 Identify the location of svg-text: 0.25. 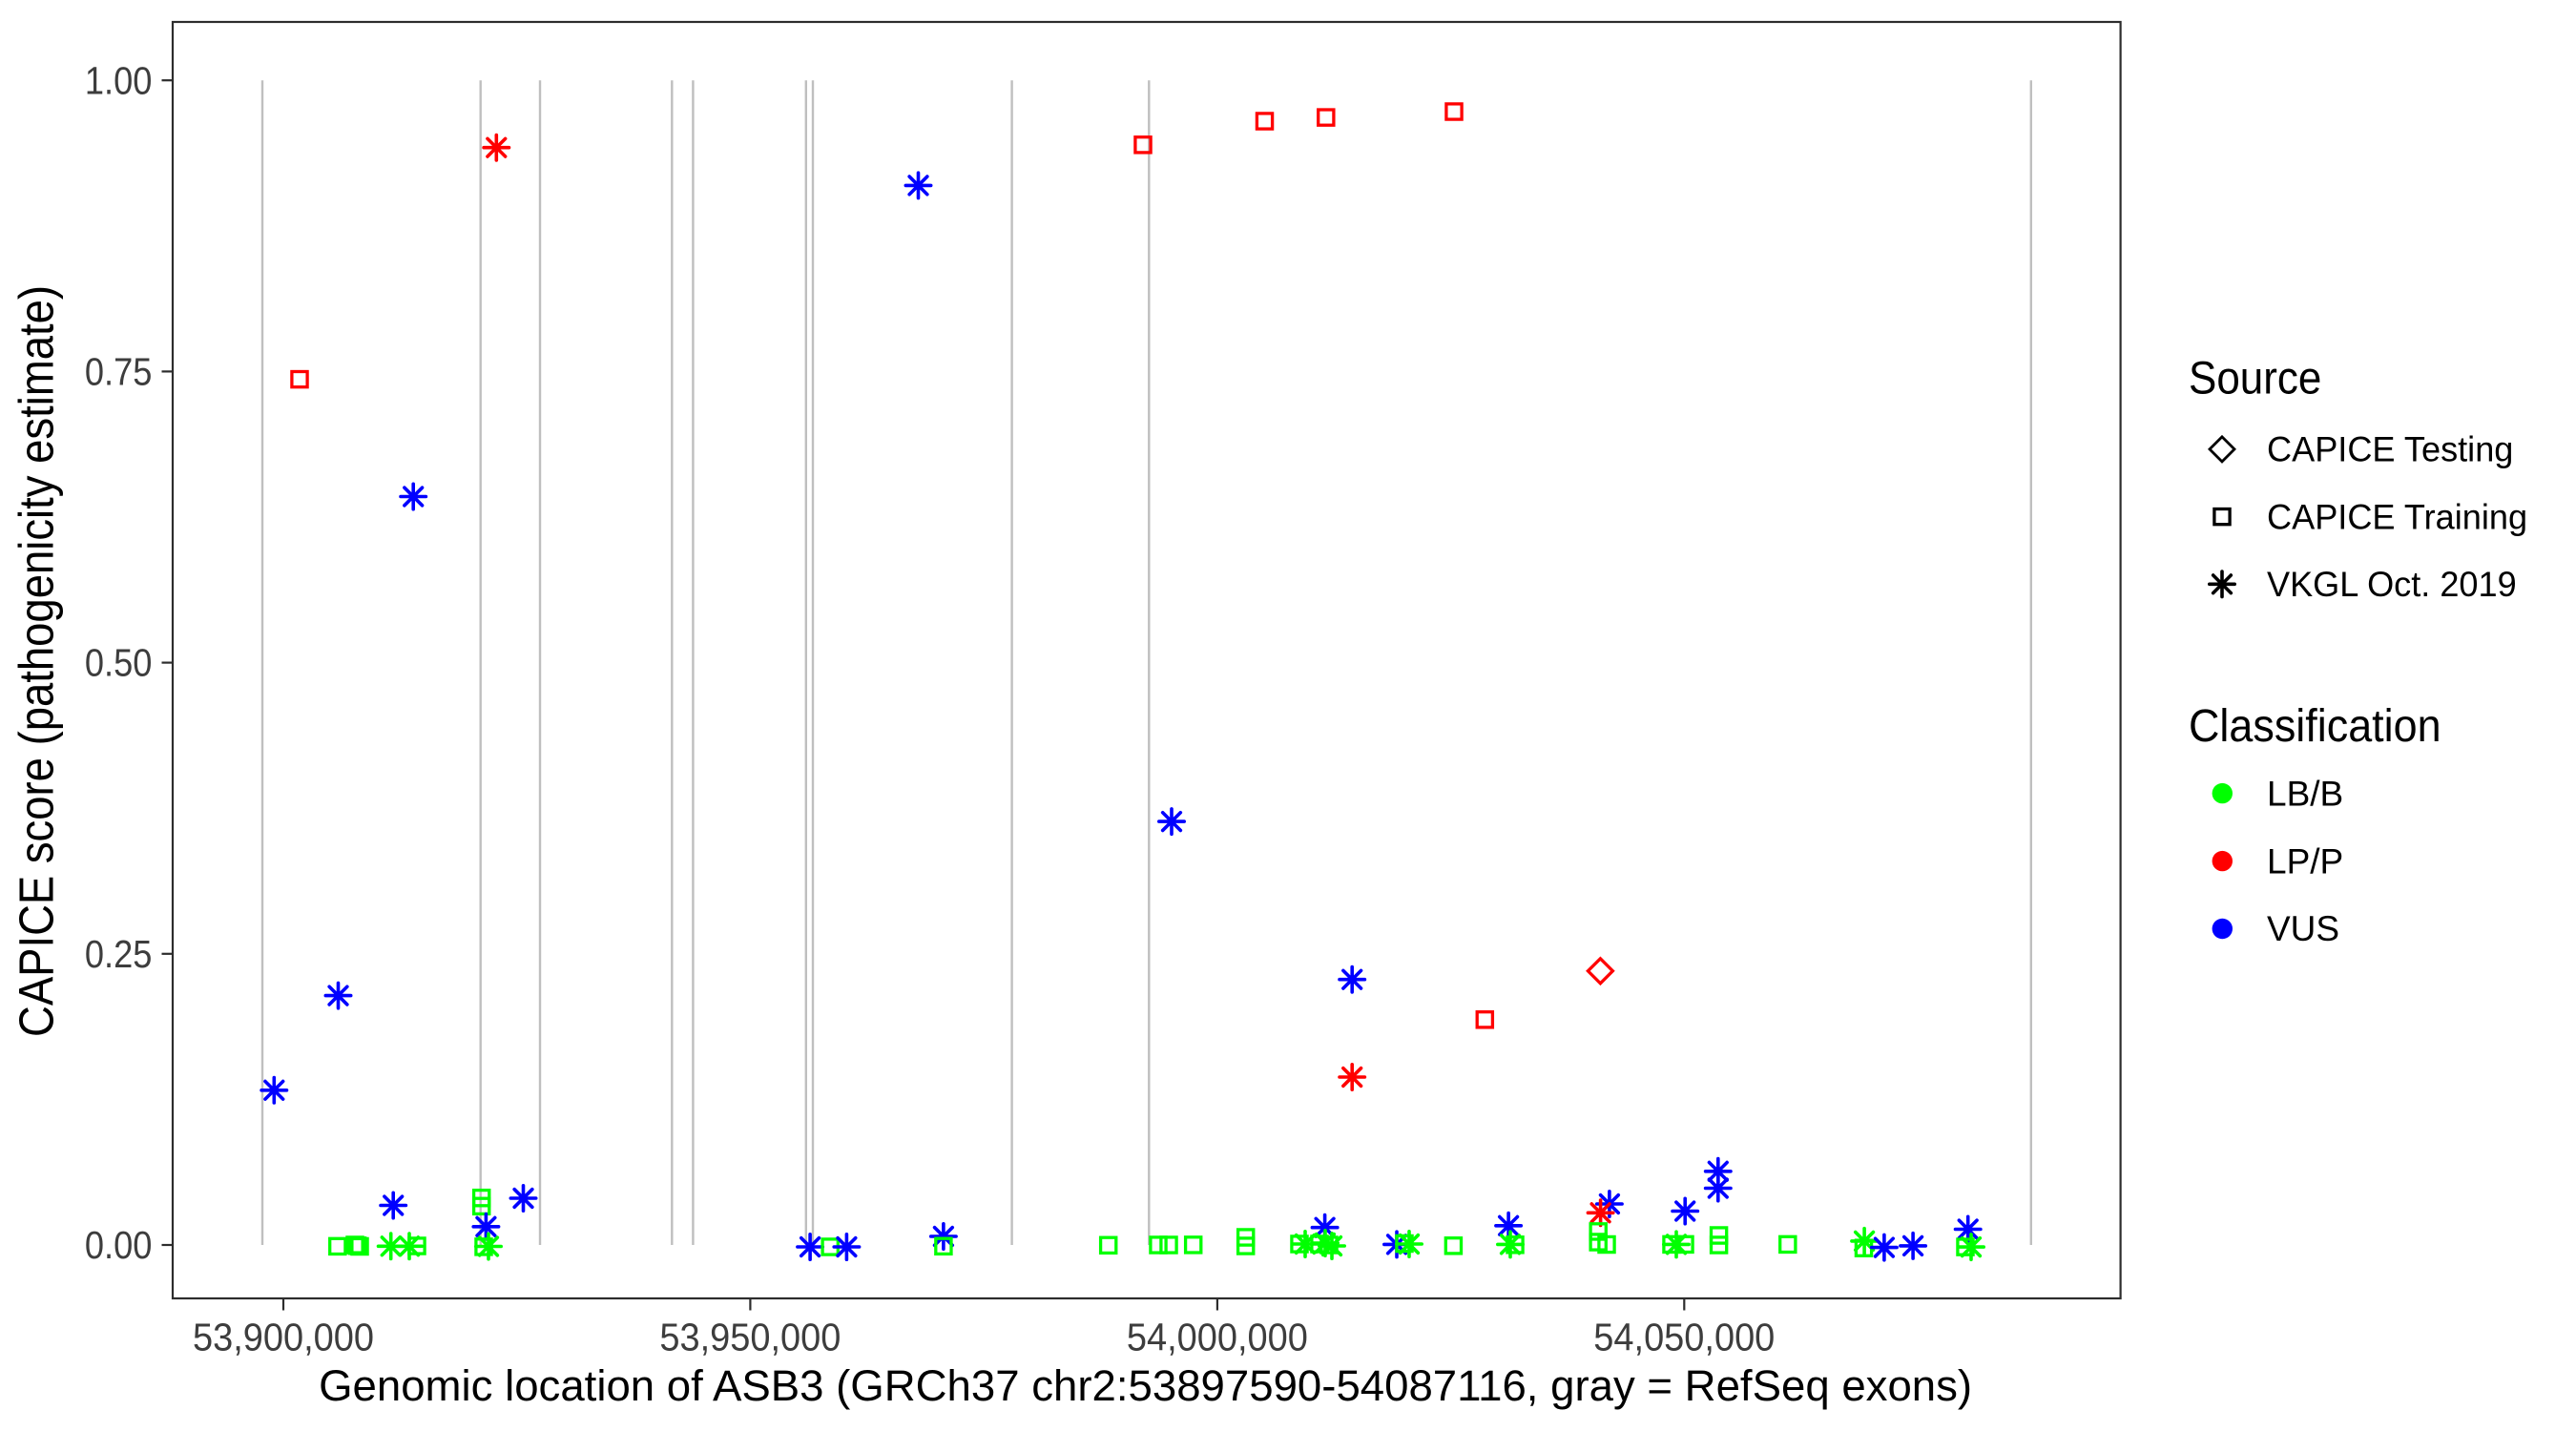
(119, 954).